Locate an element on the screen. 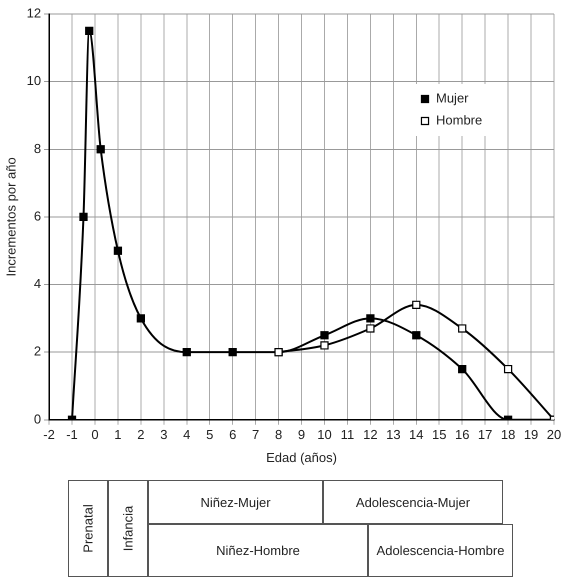 The width and height of the screenshot is (566, 577). y-tick-label: 2 is located at coordinates (38, 351).